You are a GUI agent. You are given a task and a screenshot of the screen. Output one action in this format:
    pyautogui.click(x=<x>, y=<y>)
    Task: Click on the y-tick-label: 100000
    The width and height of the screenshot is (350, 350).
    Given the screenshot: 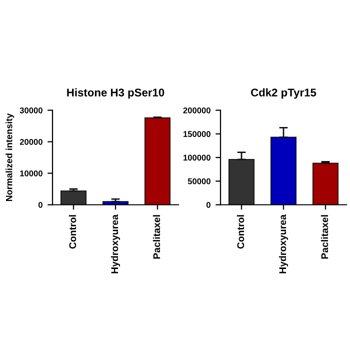 What is the action you would take?
    pyautogui.click(x=197, y=157)
    